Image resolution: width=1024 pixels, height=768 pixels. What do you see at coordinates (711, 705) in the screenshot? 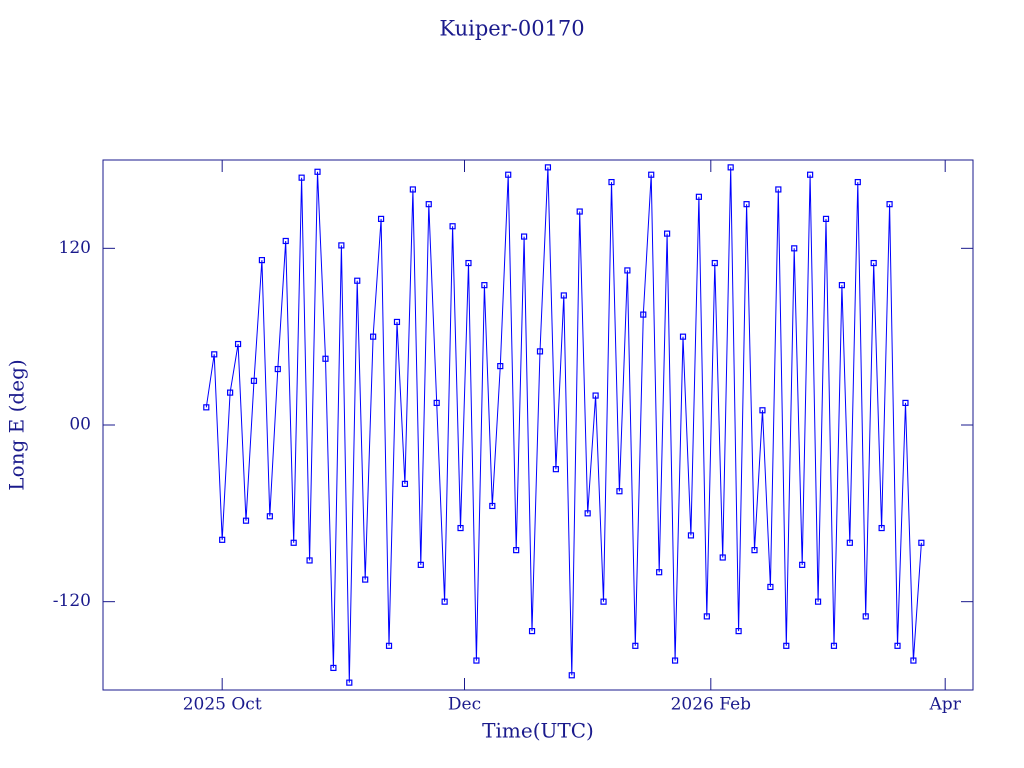
I see `x-tick-label: 2026 Feb` at bounding box center [711, 705].